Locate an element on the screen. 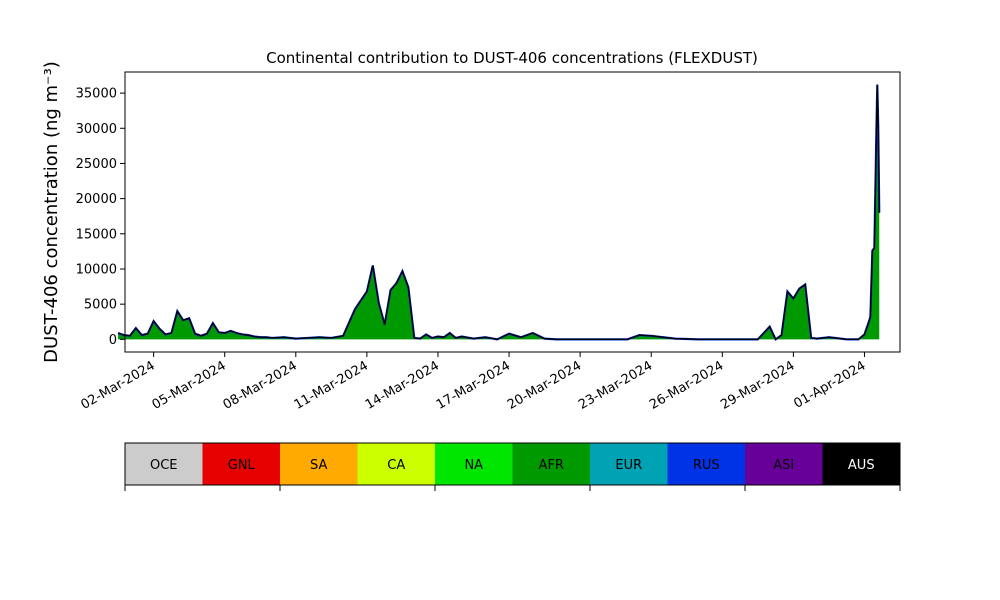 This screenshot has height=600, width=1000. y-tick-label: 25000 is located at coordinates (96, 164).